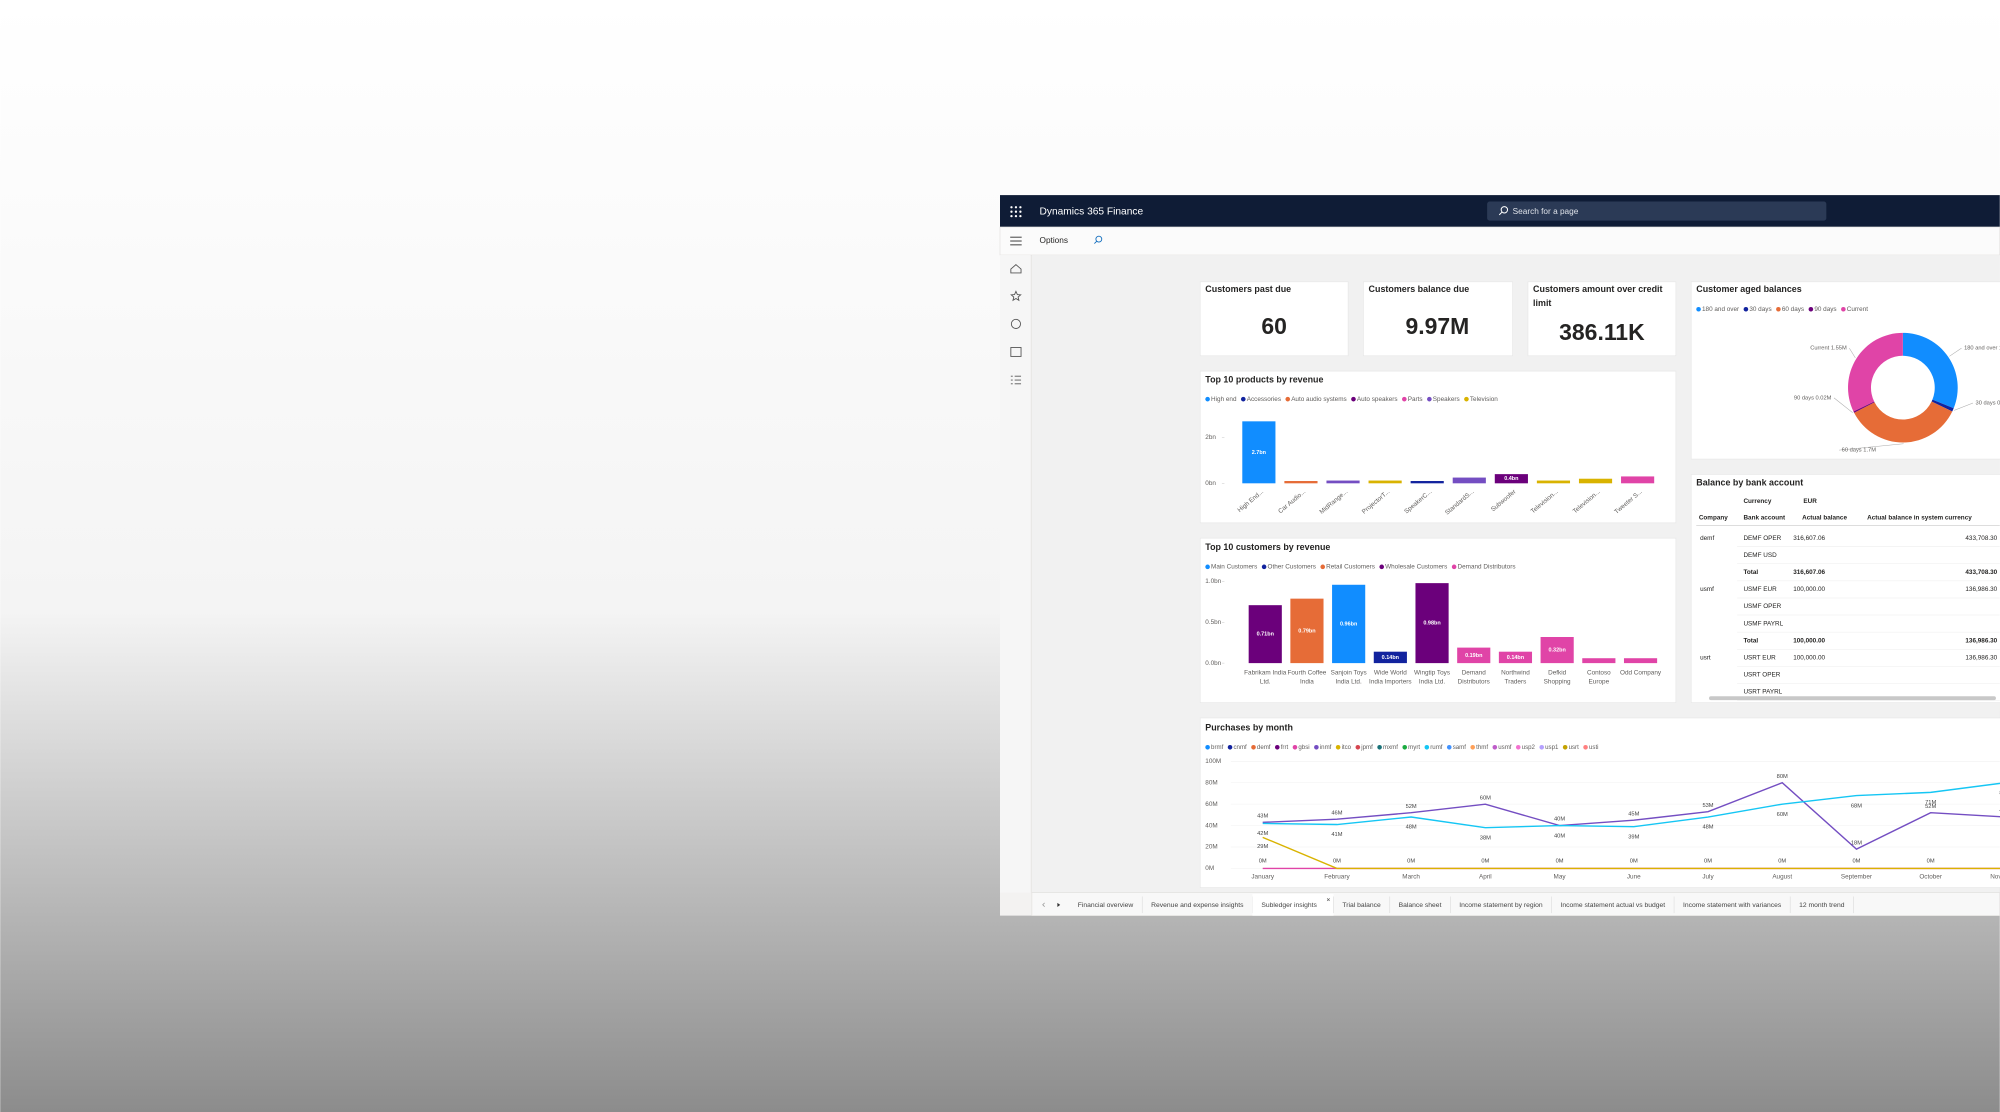 This screenshot has height=1112, width=2000. I want to click on x-tick-label: Demand Distributors, so click(1473, 677).